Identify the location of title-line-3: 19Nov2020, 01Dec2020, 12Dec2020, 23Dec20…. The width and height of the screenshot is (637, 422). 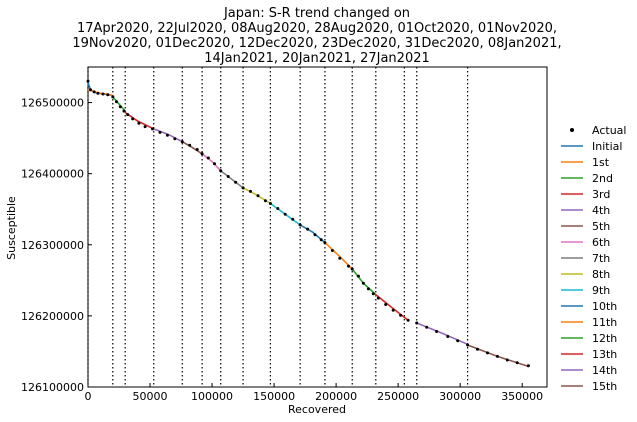
(316, 43).